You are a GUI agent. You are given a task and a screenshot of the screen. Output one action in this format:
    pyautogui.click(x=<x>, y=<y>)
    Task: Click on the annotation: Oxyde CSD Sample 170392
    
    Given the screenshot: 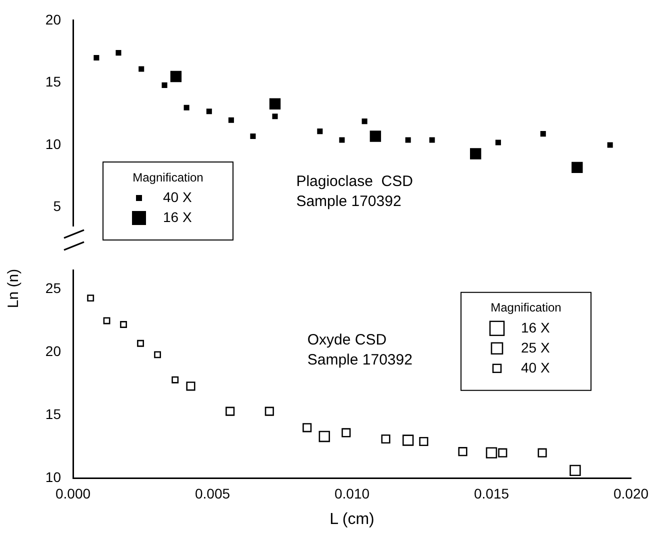 What is the action you would take?
    pyautogui.click(x=359, y=349)
    